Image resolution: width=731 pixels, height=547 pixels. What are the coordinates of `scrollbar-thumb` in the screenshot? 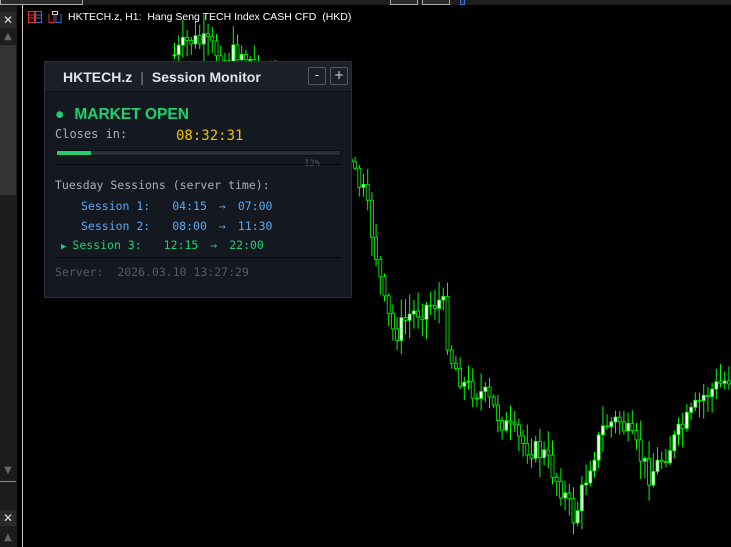 It's located at (8, 120).